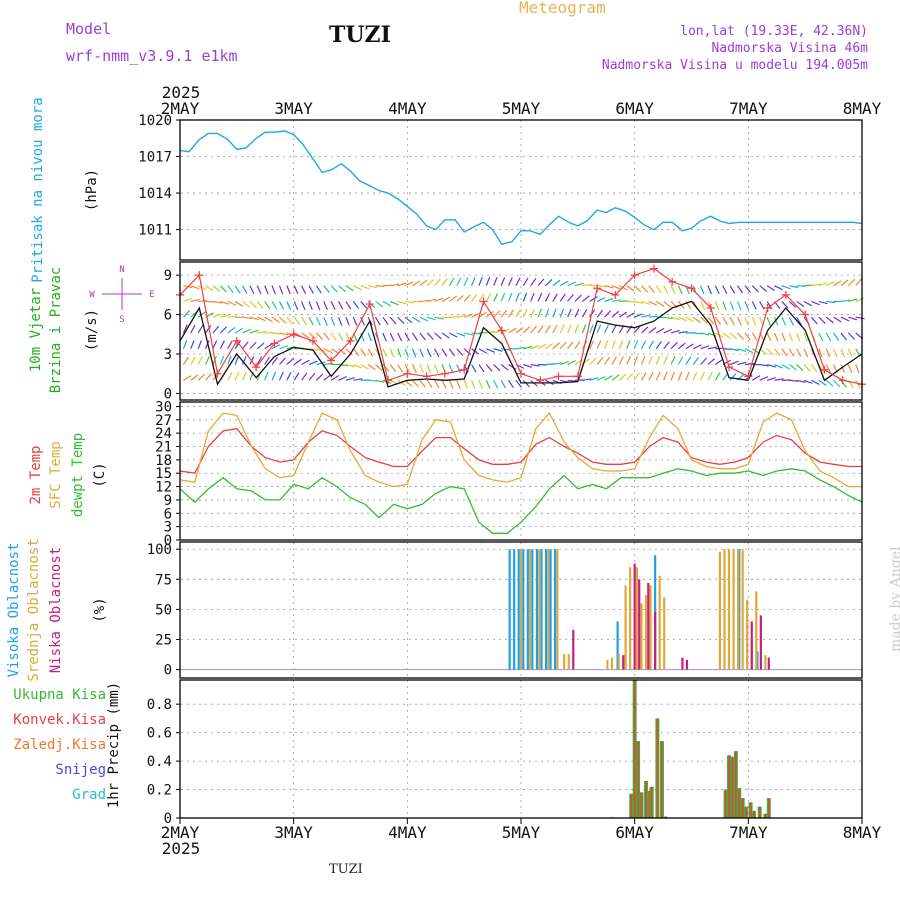  What do you see at coordinates (520, 449) in the screenshot?
I see `sfc-temp-line` at bounding box center [520, 449].